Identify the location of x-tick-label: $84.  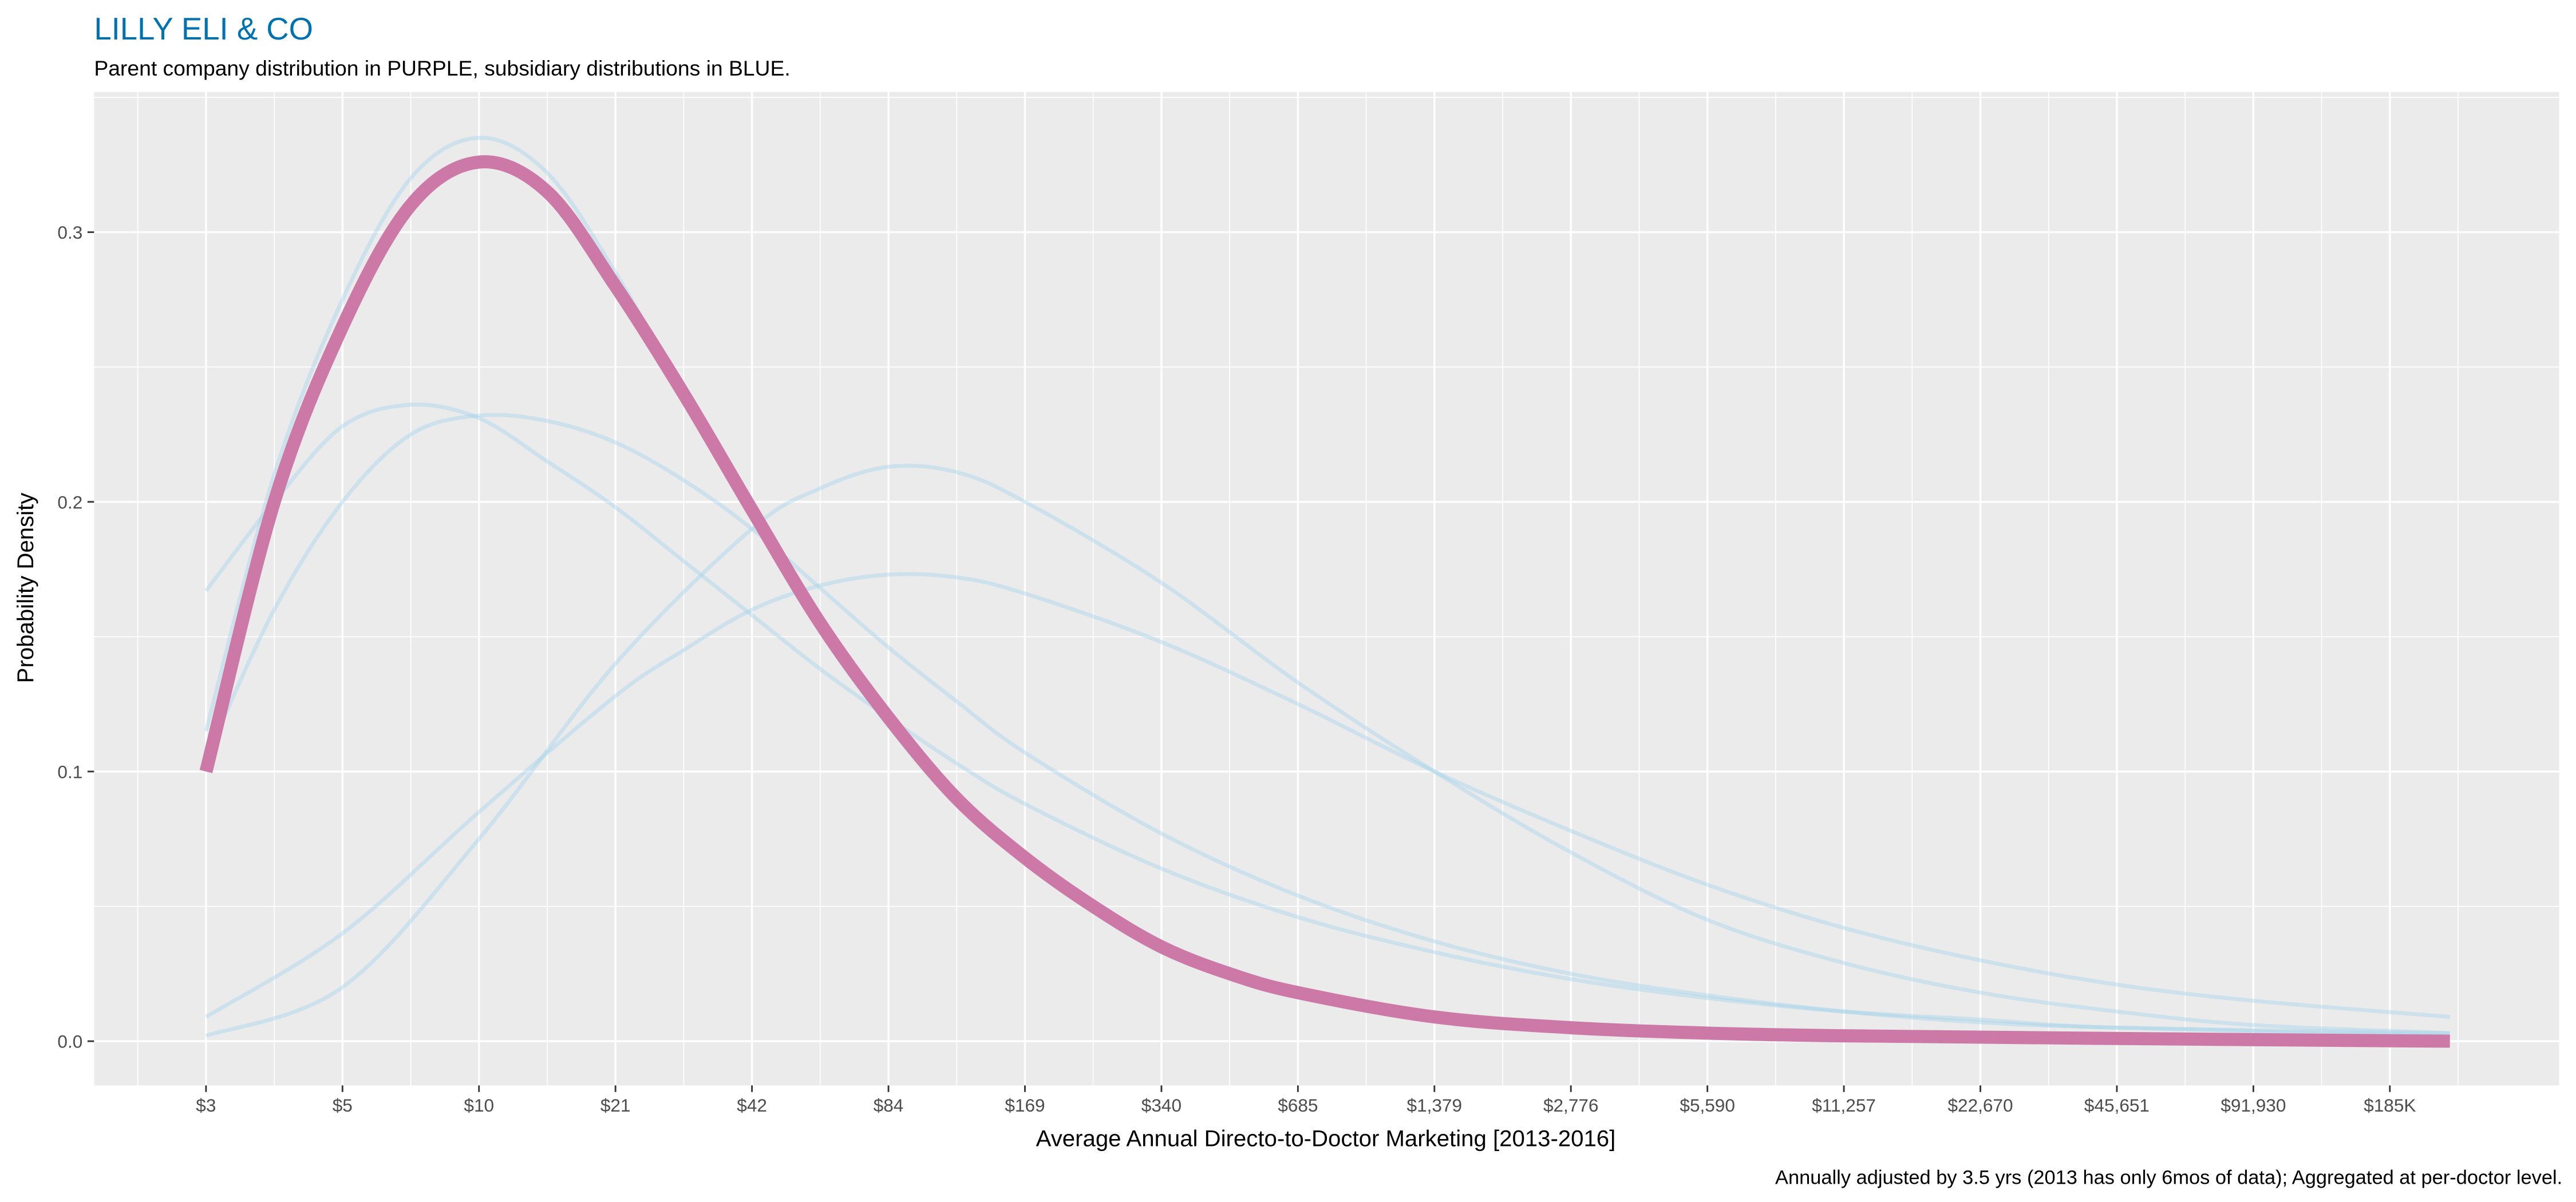
(889, 1106).